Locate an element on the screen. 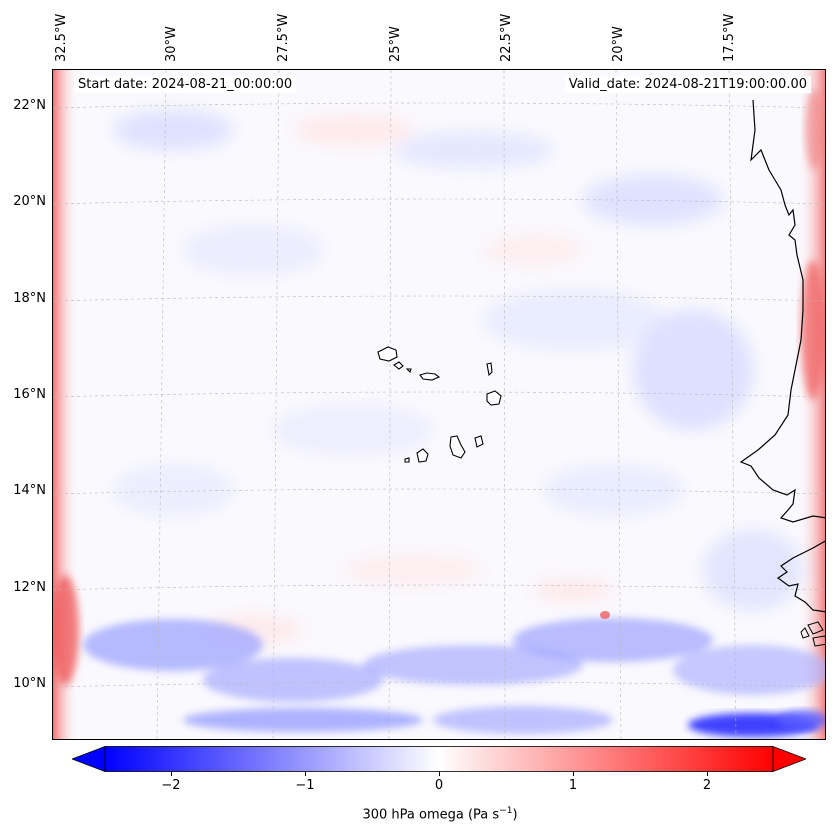 This screenshot has height=839, width=837. lat-label-14n: 14°N is located at coordinates (29, 490).